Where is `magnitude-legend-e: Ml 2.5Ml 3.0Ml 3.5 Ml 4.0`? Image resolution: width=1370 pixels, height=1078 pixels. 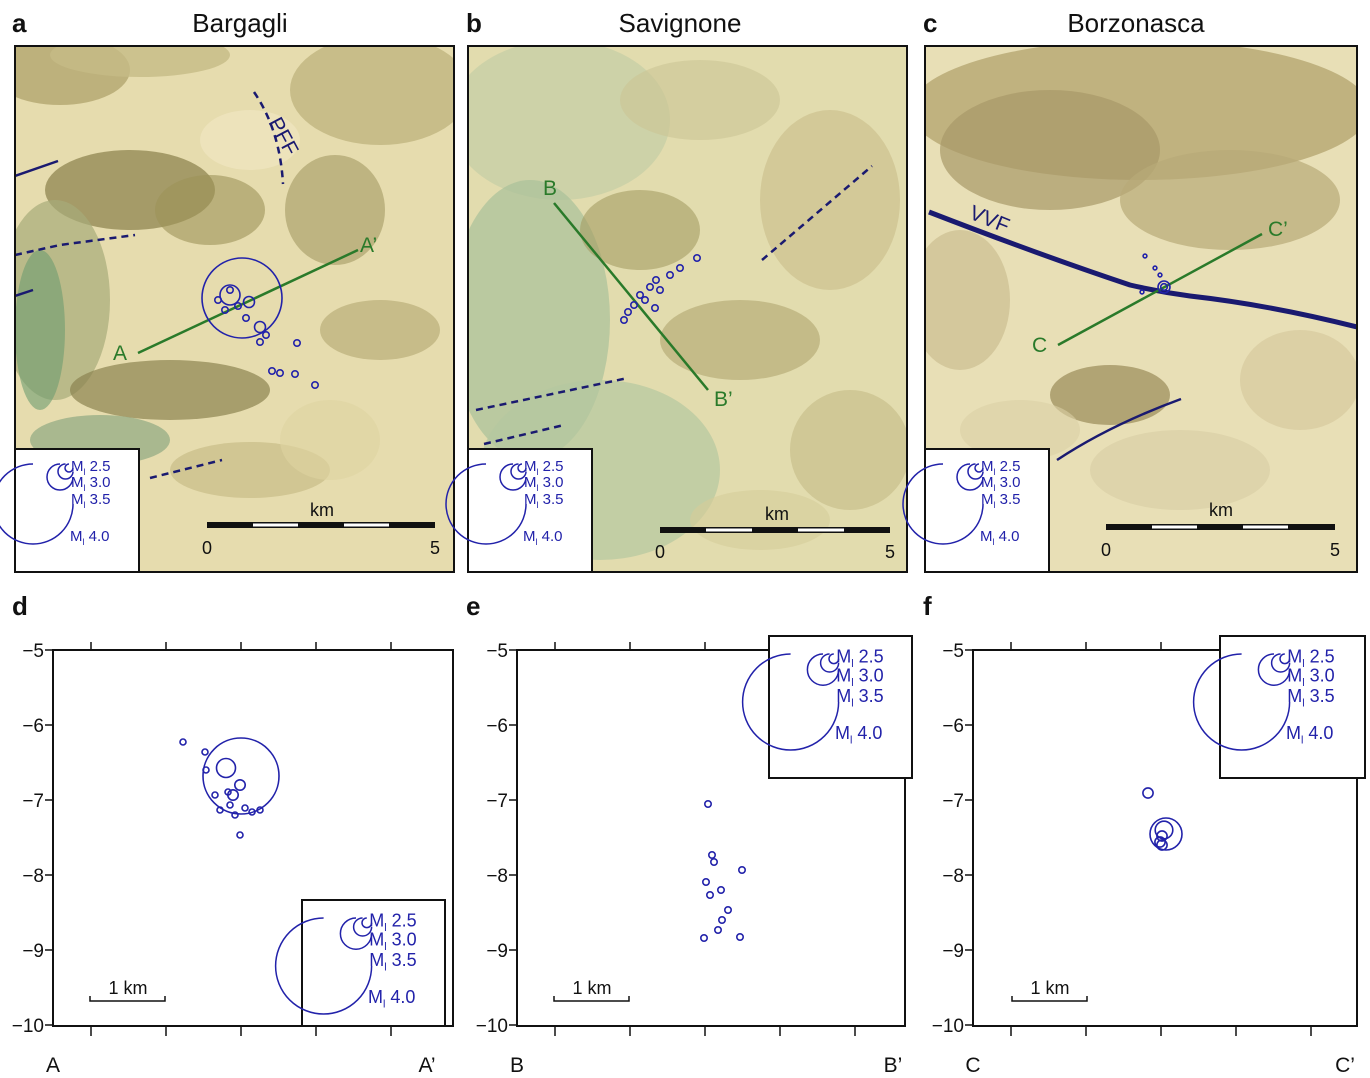
magnitude-legend-e: Ml 2.5Ml 3.0Ml 3.5 Ml 4.0 is located at coordinates (827, 707).